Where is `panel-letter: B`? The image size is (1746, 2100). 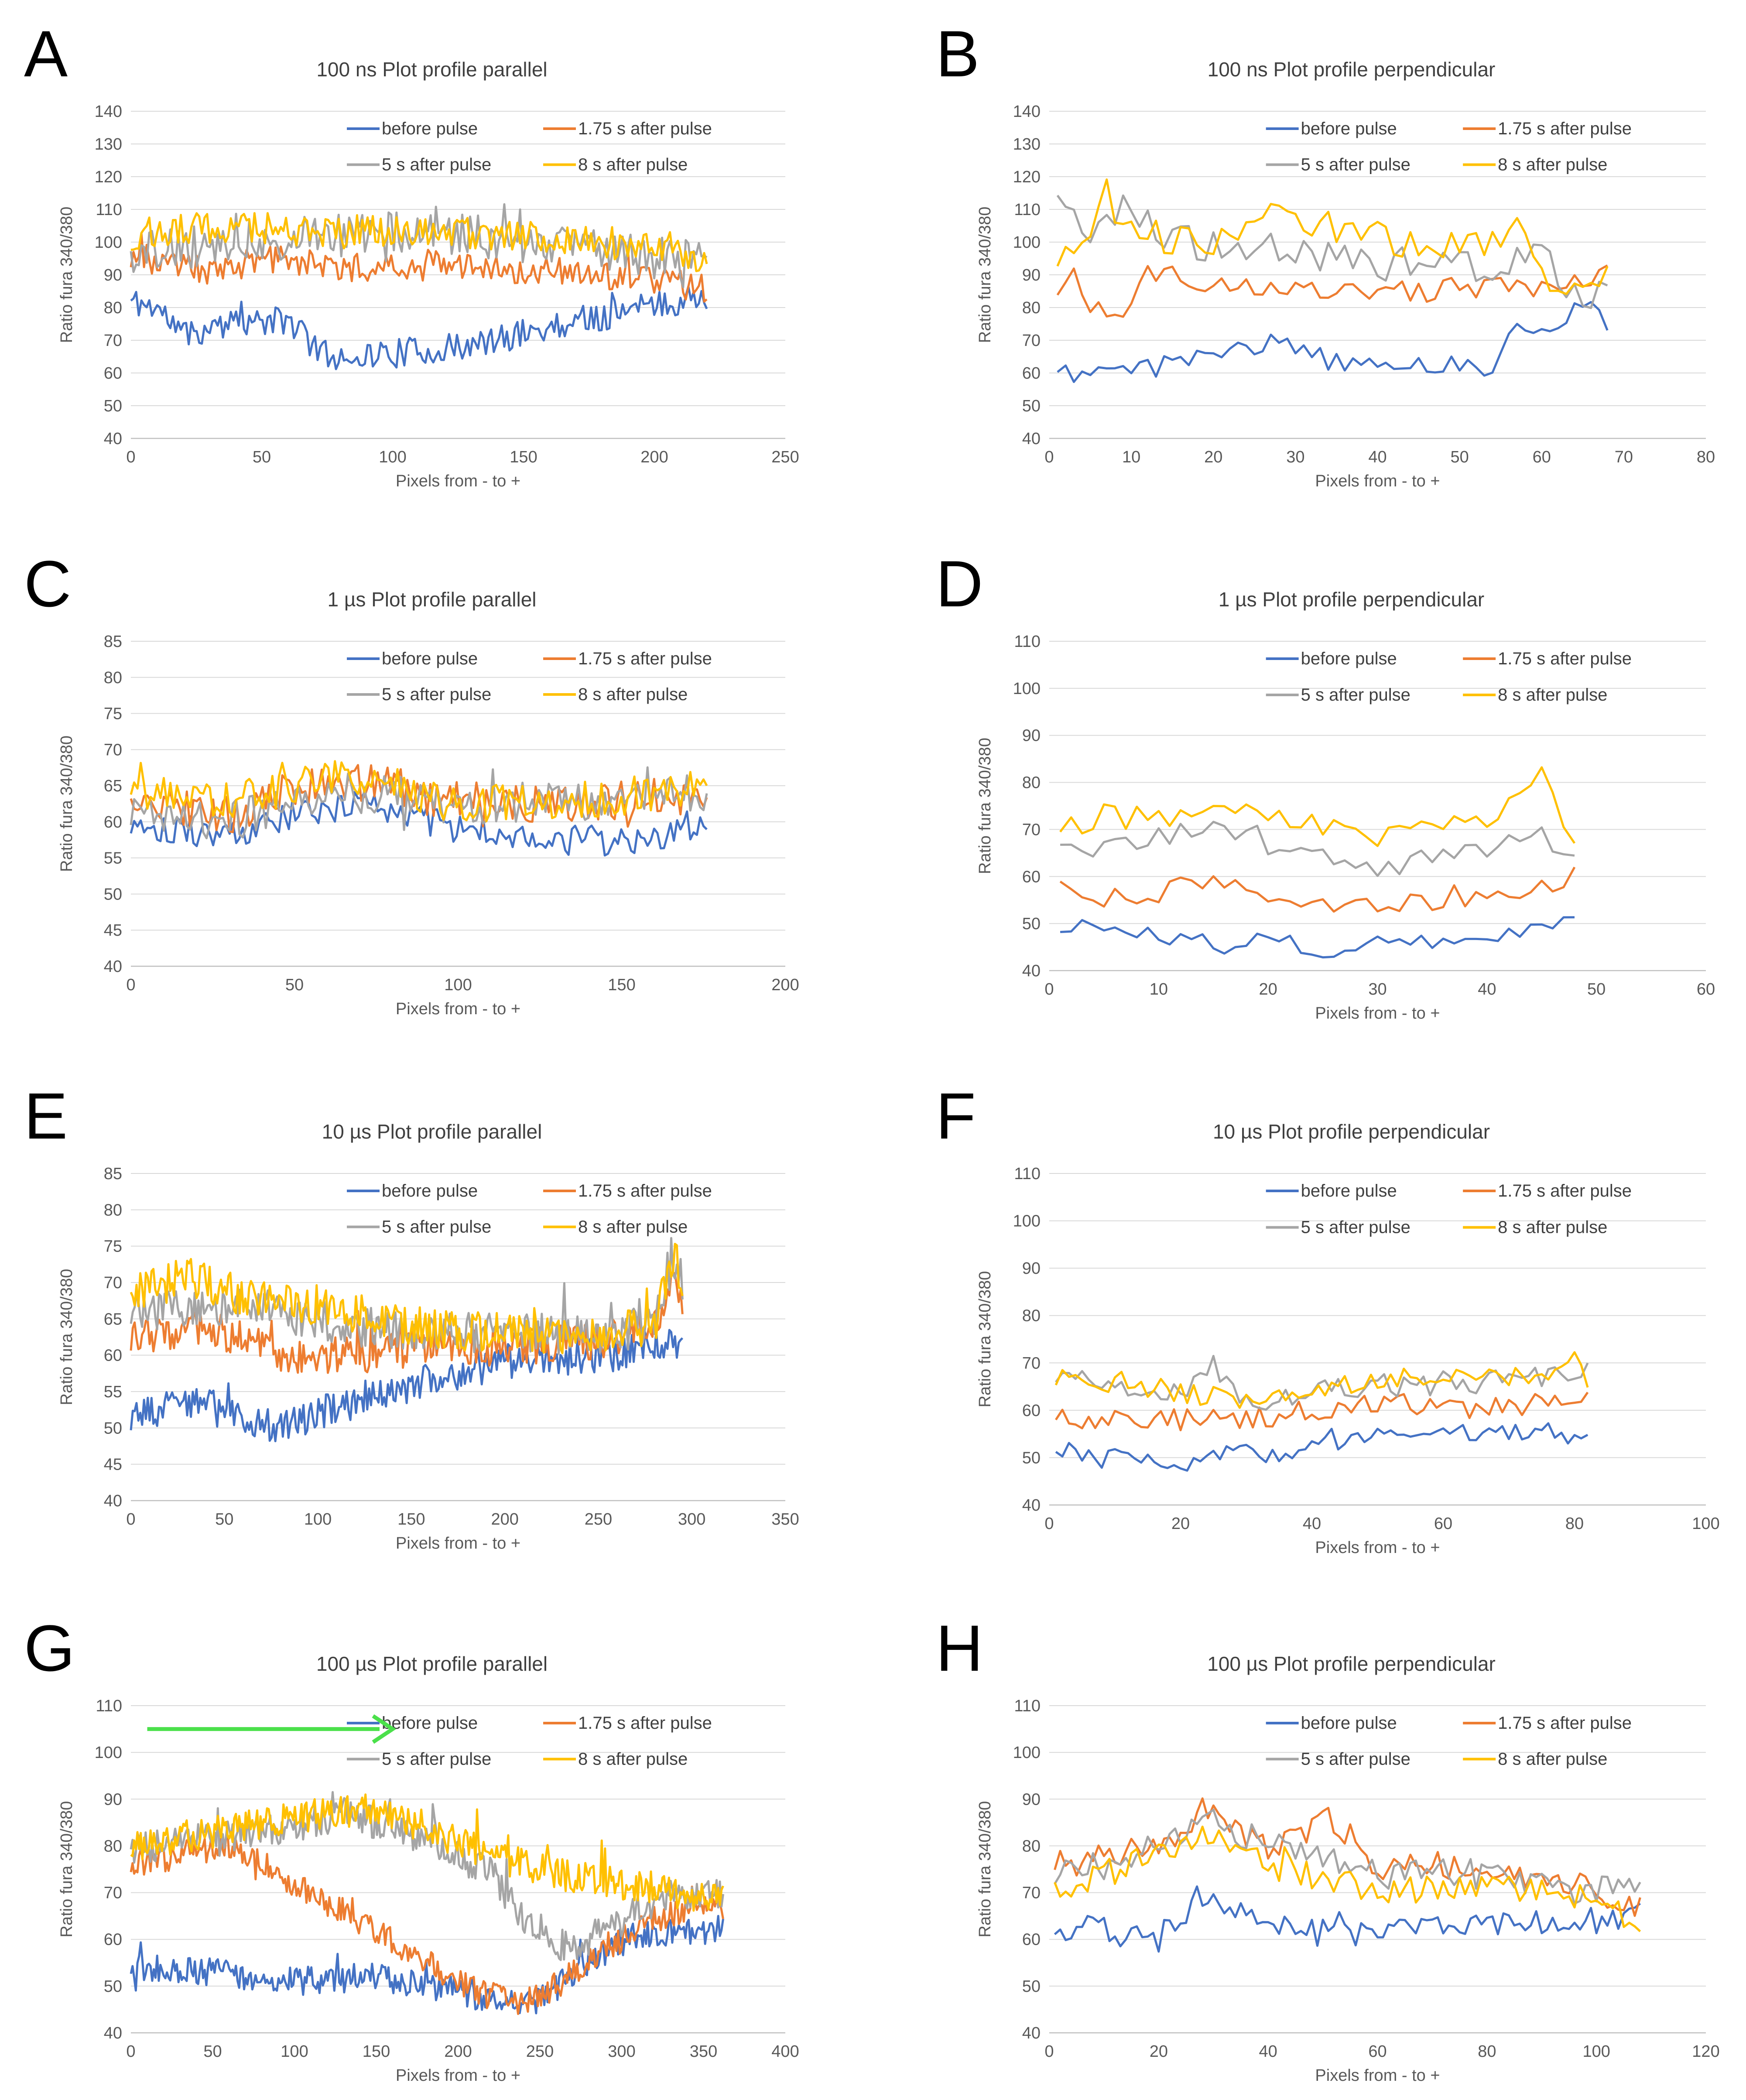 panel-letter: B is located at coordinates (957, 54).